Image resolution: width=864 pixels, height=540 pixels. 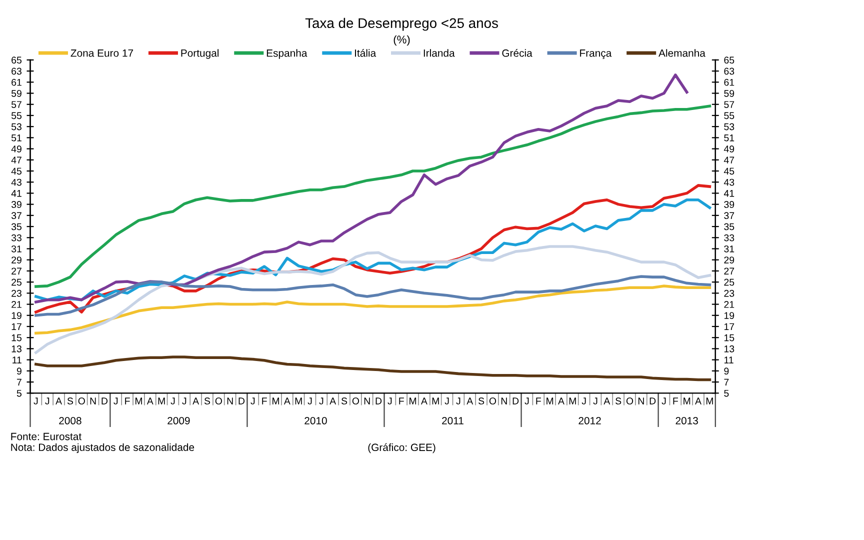 What do you see at coordinates (729, 104) in the screenshot?
I see `y2-tick-label: 57` at bounding box center [729, 104].